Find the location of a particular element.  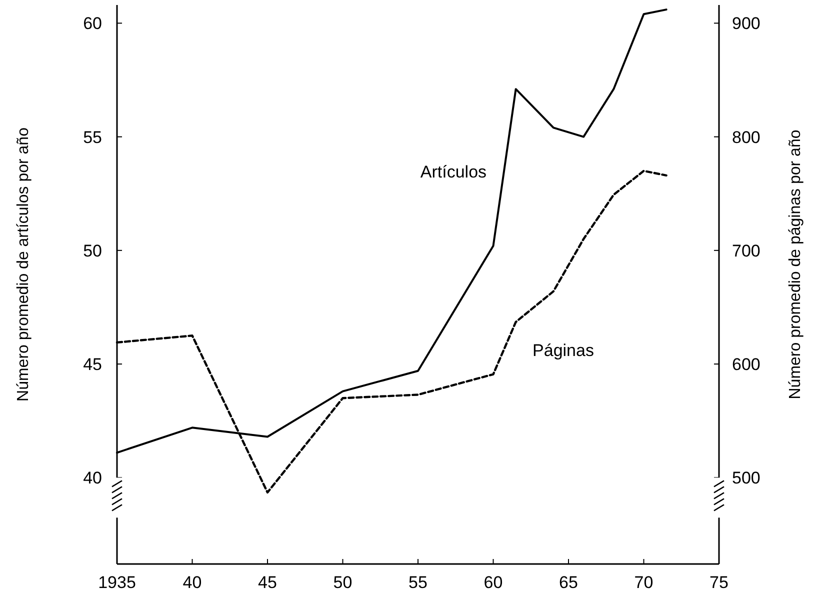

y2-tick-label: 700 is located at coordinates (746, 250).